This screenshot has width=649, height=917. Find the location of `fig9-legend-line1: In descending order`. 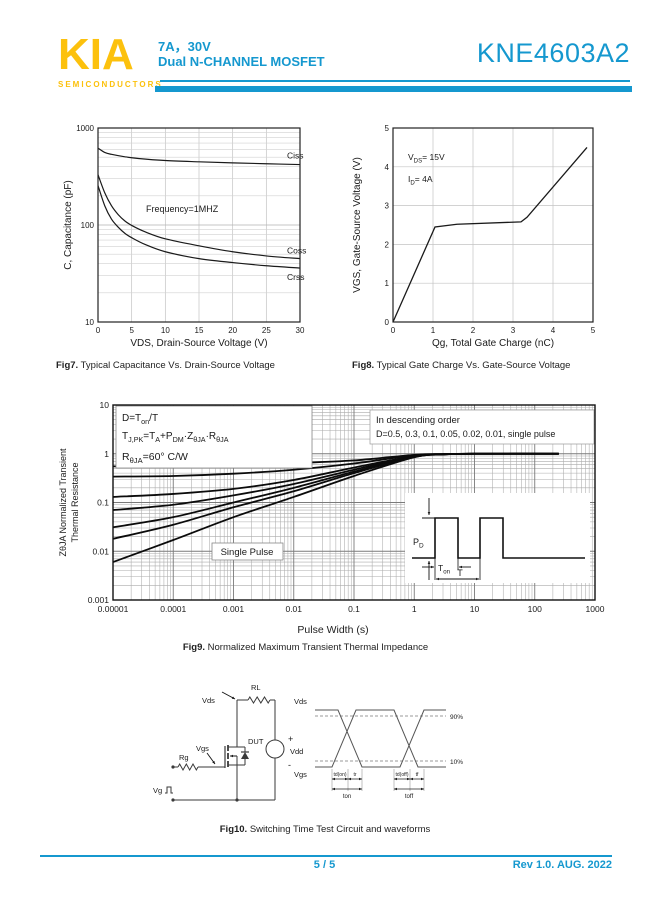

fig9-legend-line1: In descending order is located at coordinates (418, 420).